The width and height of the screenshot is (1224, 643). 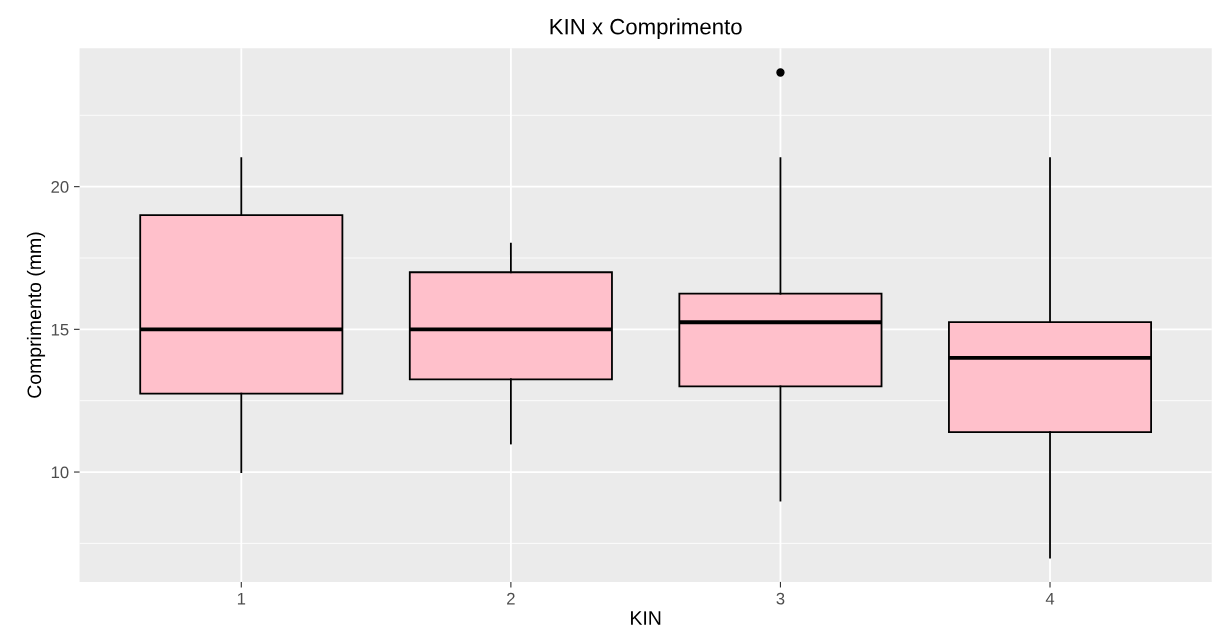 What do you see at coordinates (36, 315) in the screenshot?
I see `y-axis-title: Comprimento (mm)` at bounding box center [36, 315].